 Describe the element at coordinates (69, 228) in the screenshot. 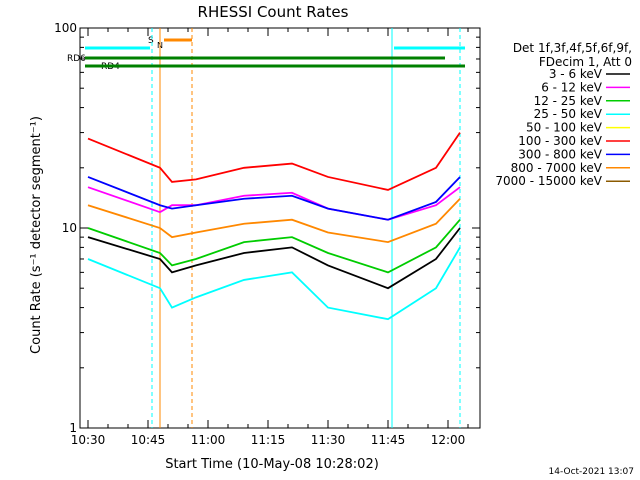

I see `y-tick-label: 10` at that location.